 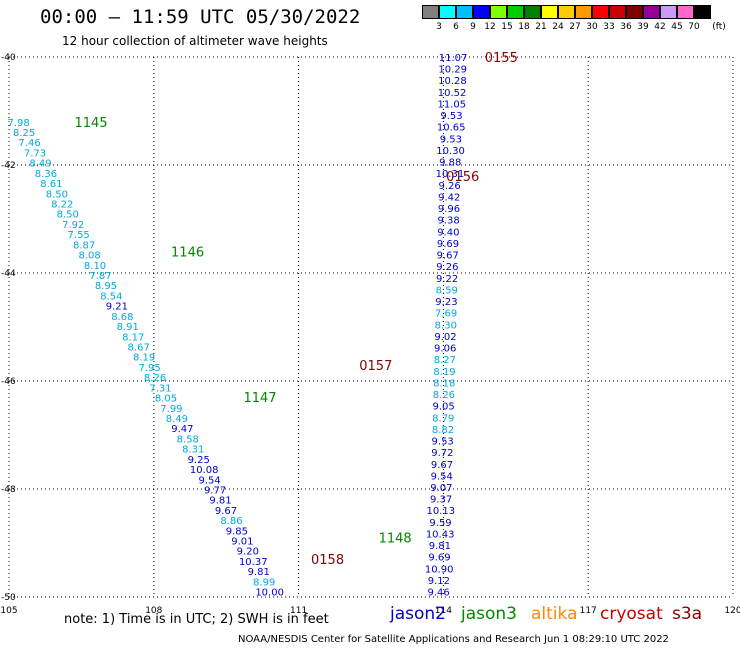 I want to click on wave-height-value: 8.26, so click(x=444, y=395).